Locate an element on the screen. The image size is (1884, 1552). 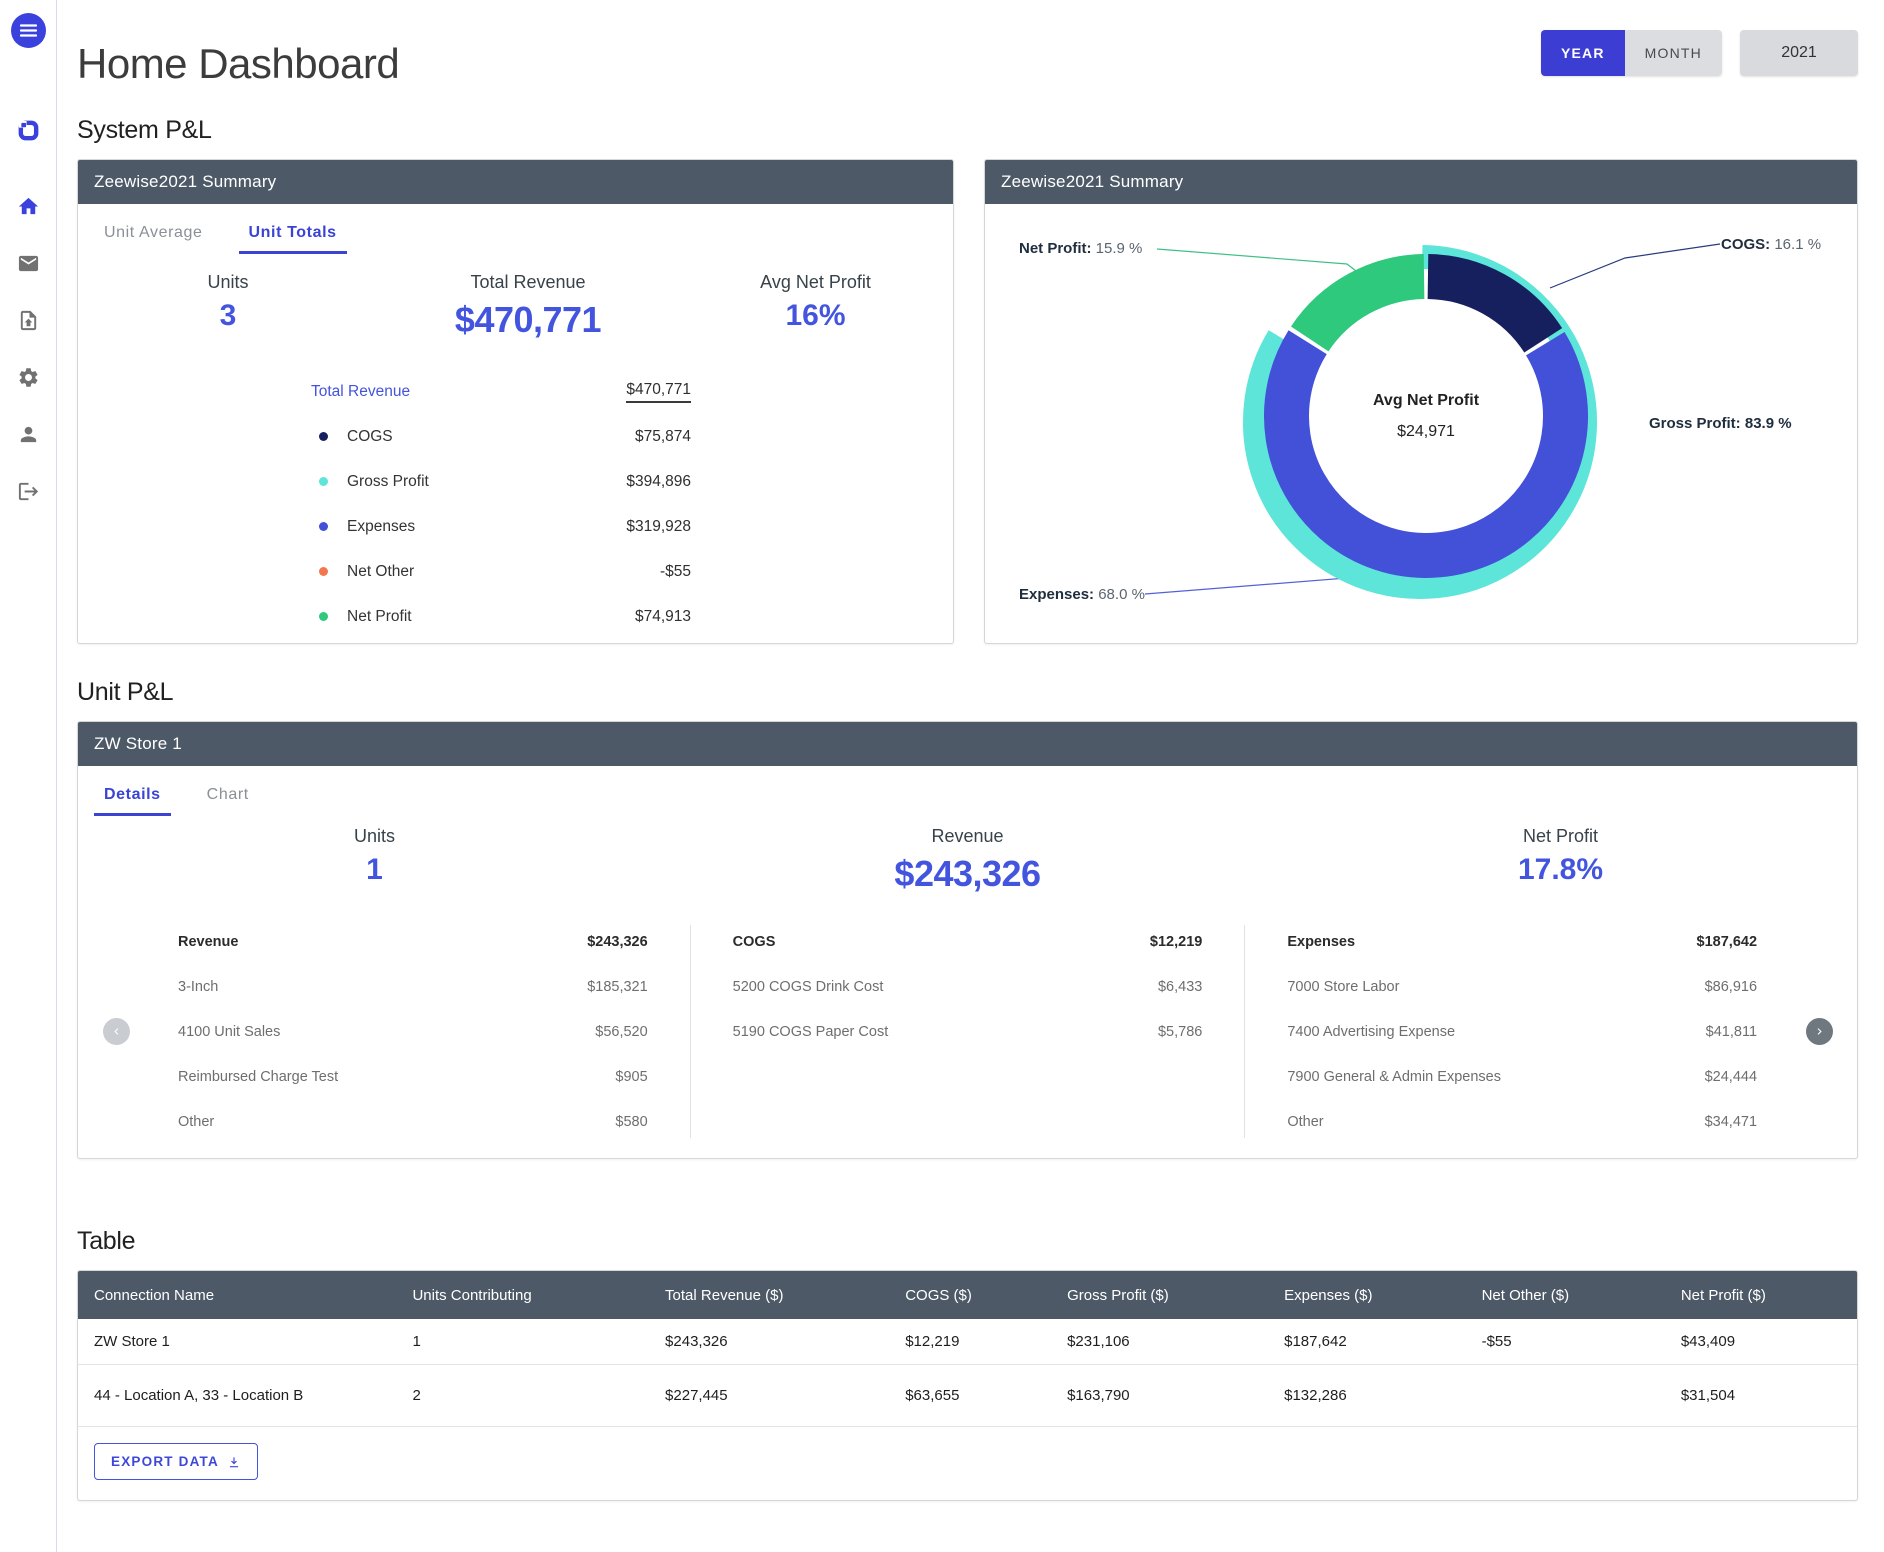
logout-icon is located at coordinates (28, 491).